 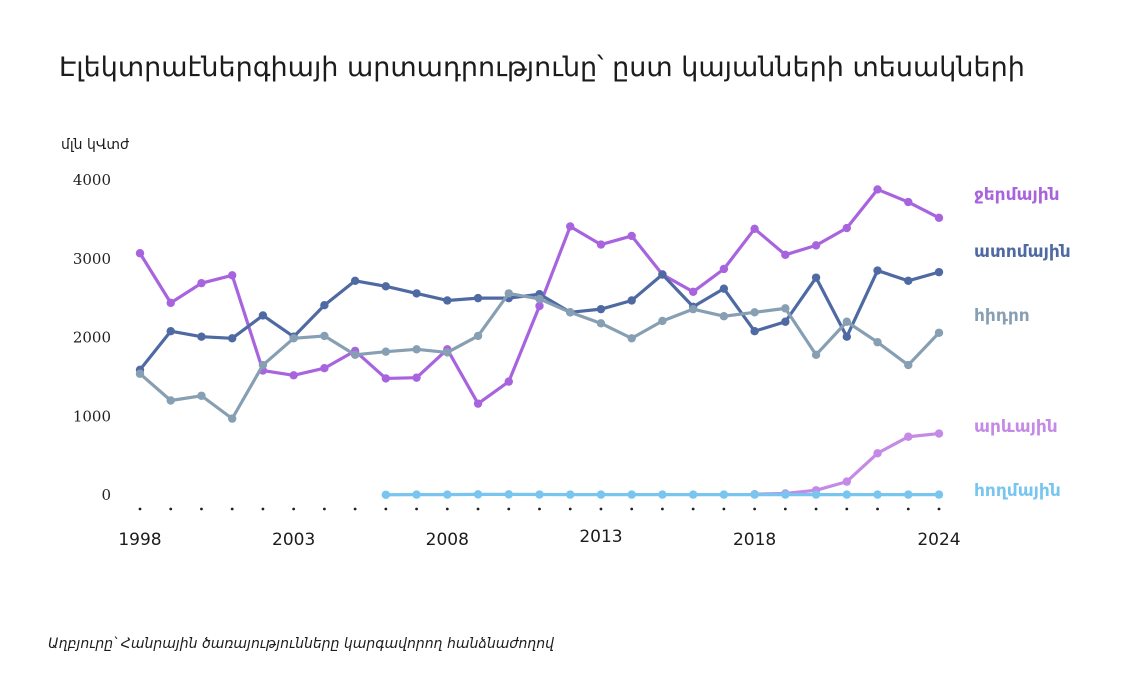 What do you see at coordinates (92, 337) in the screenshot?
I see `y-axis-ticks: 0 1000 2000 3000 4000` at bounding box center [92, 337].